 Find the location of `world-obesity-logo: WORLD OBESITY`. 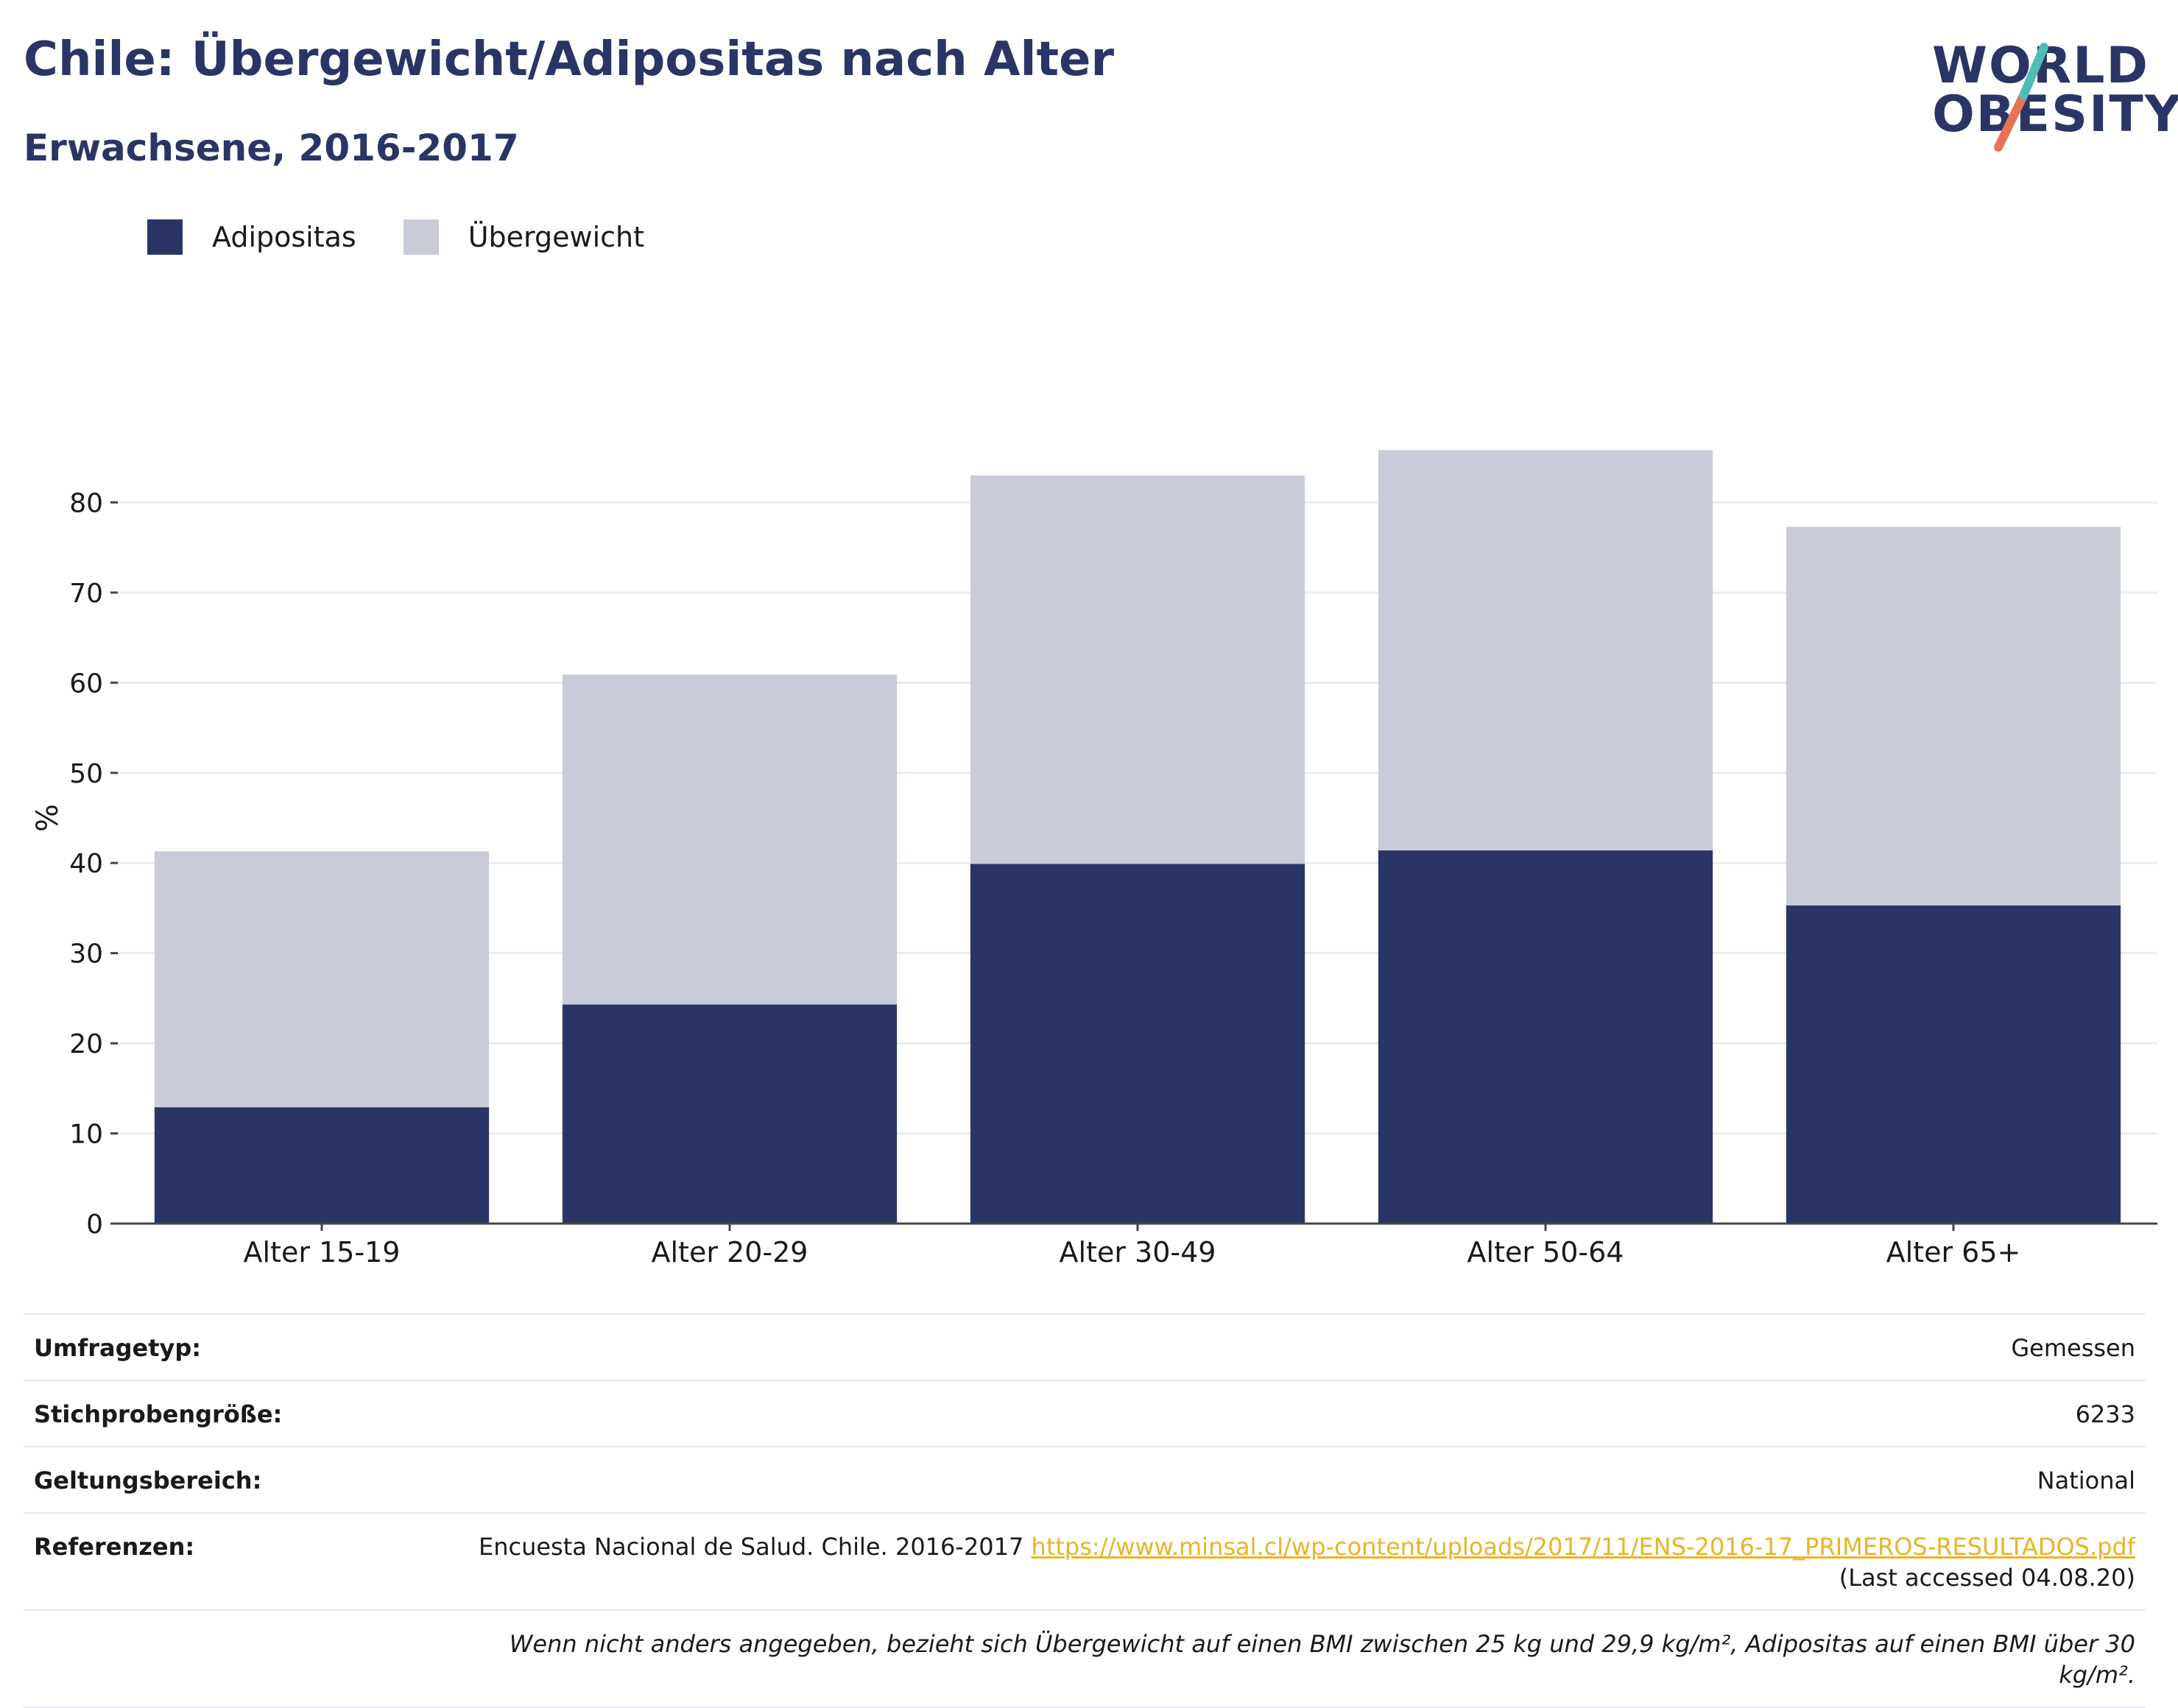

world-obesity-logo: WORLD OBESITY is located at coordinates (2050, 88).